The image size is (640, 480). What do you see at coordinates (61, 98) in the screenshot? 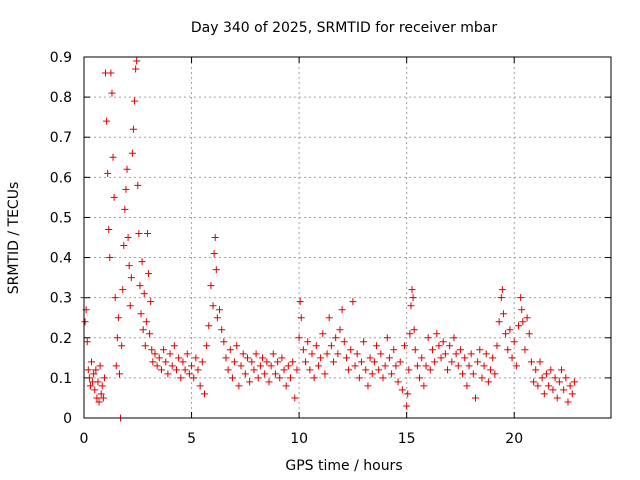
I see `y-tick-label: 0.8` at bounding box center [61, 98].